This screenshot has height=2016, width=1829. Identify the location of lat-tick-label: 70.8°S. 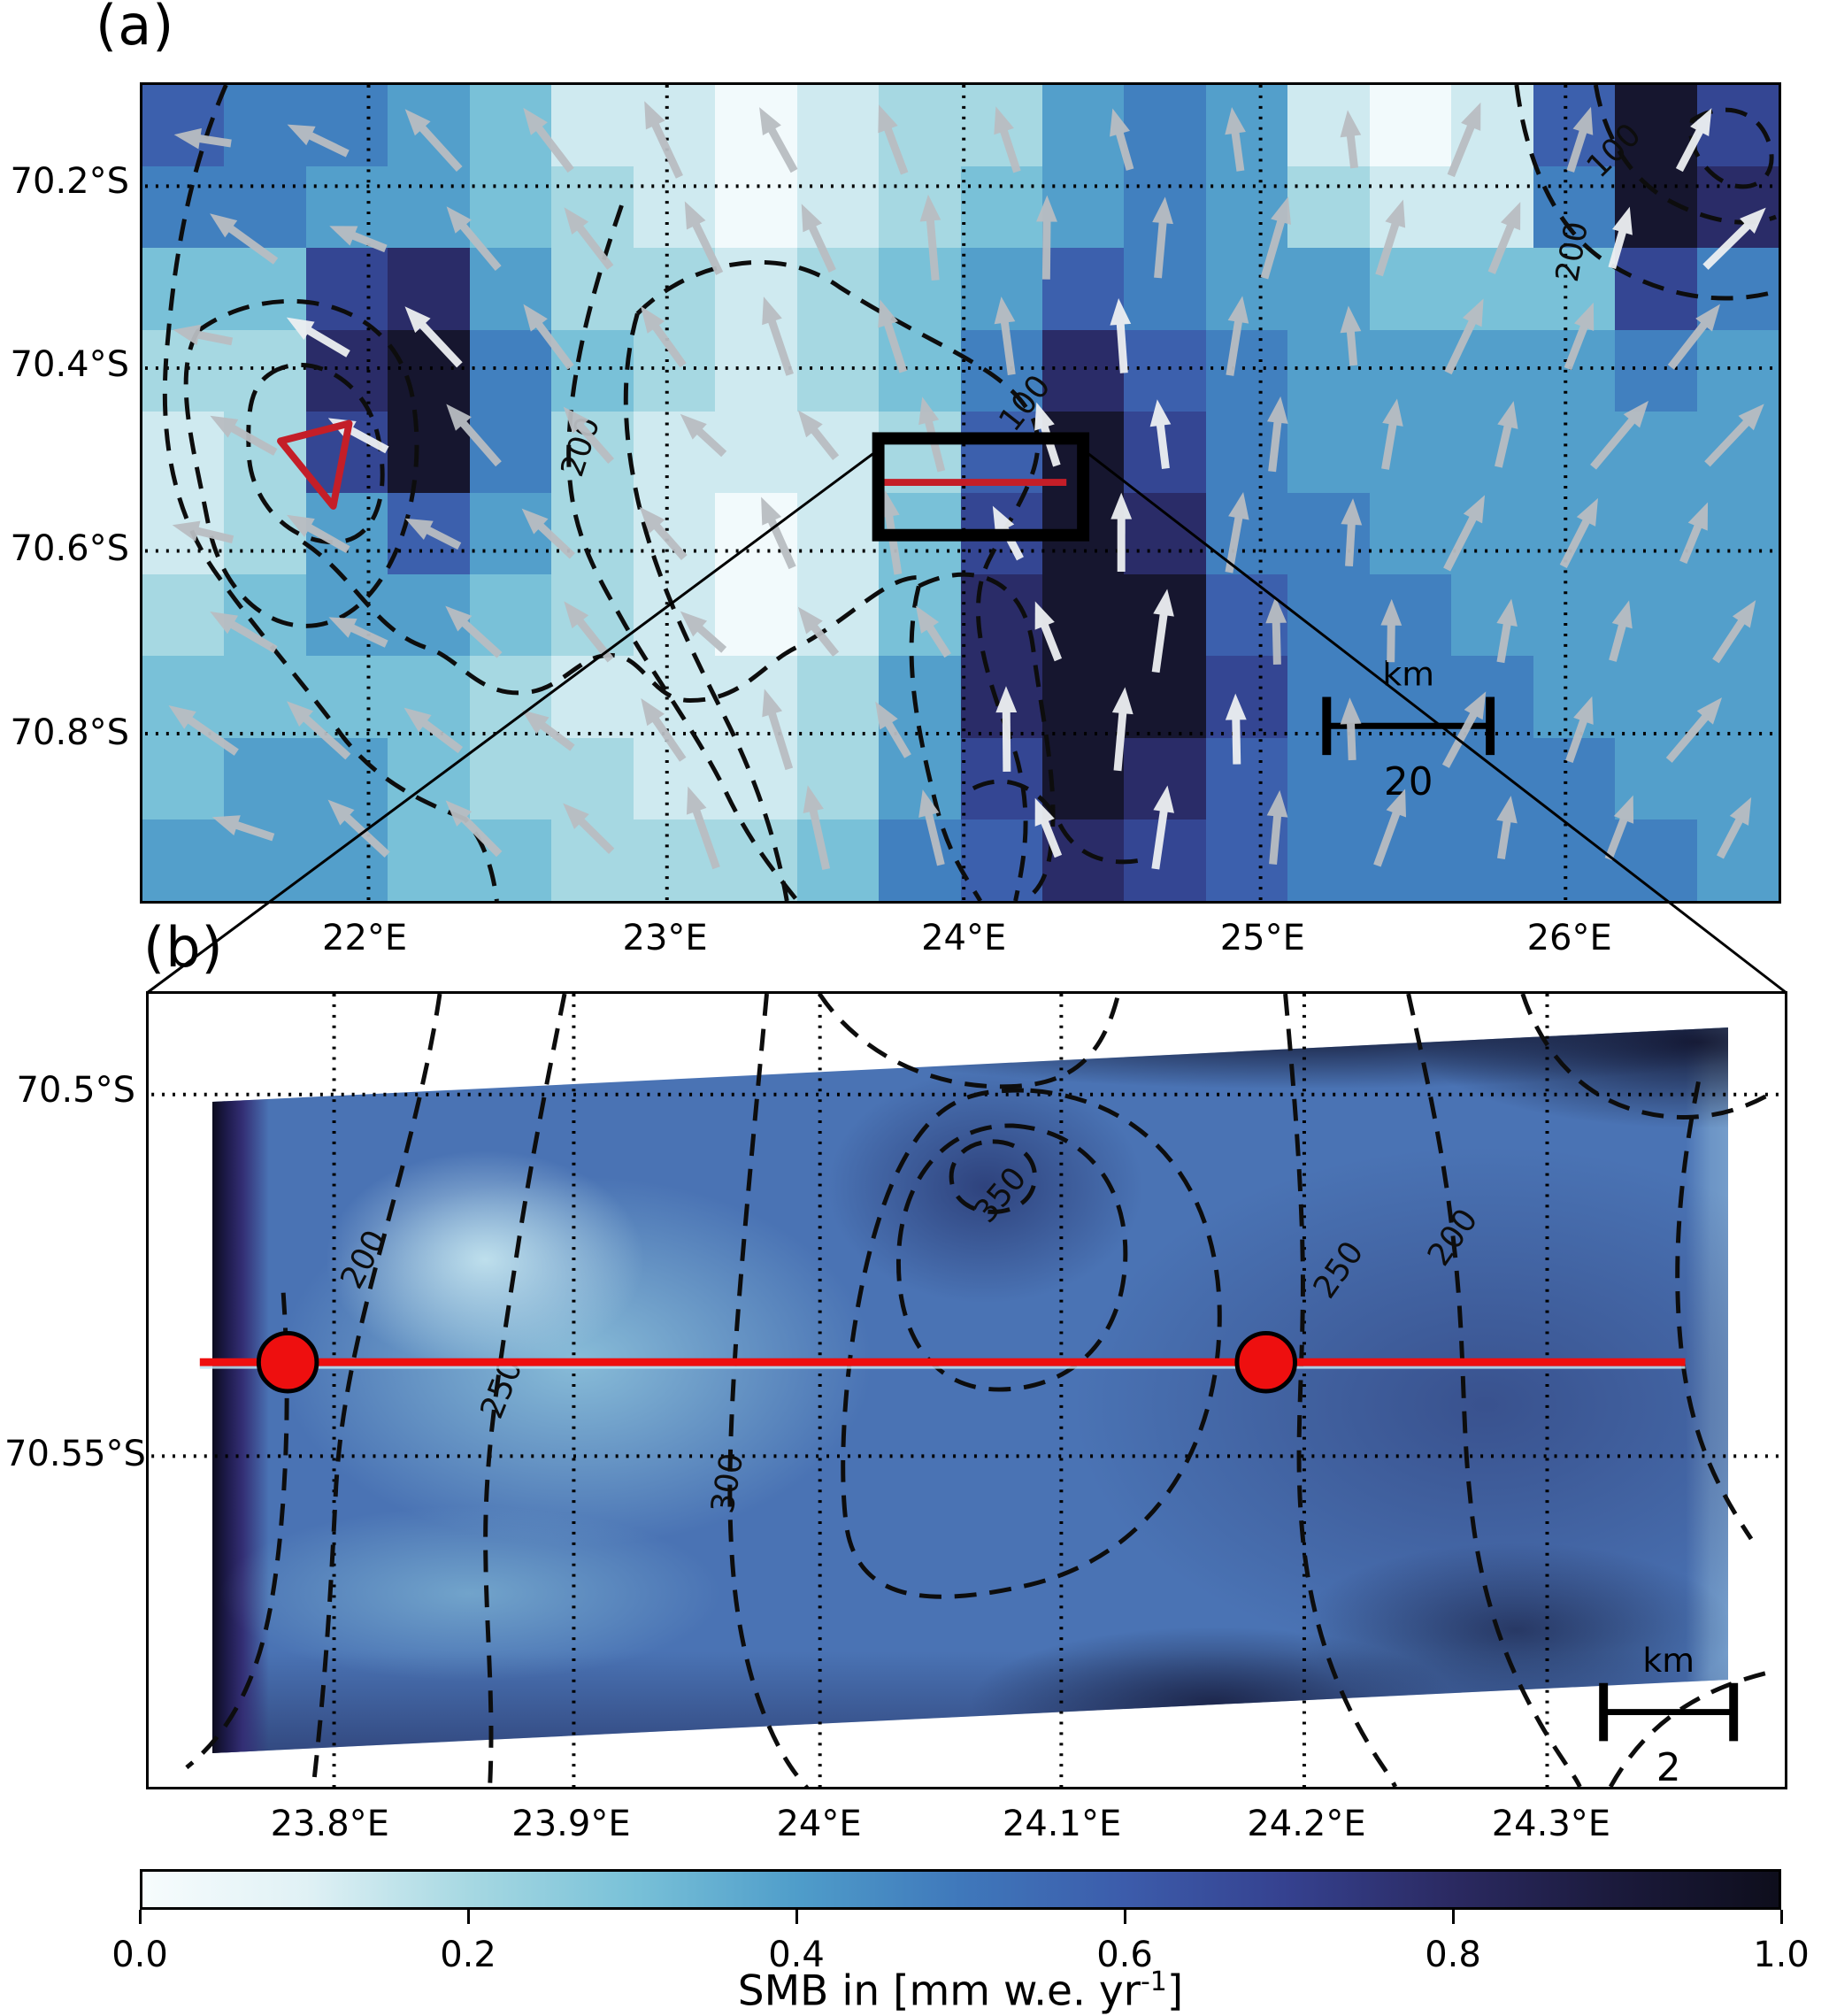
(69, 732).